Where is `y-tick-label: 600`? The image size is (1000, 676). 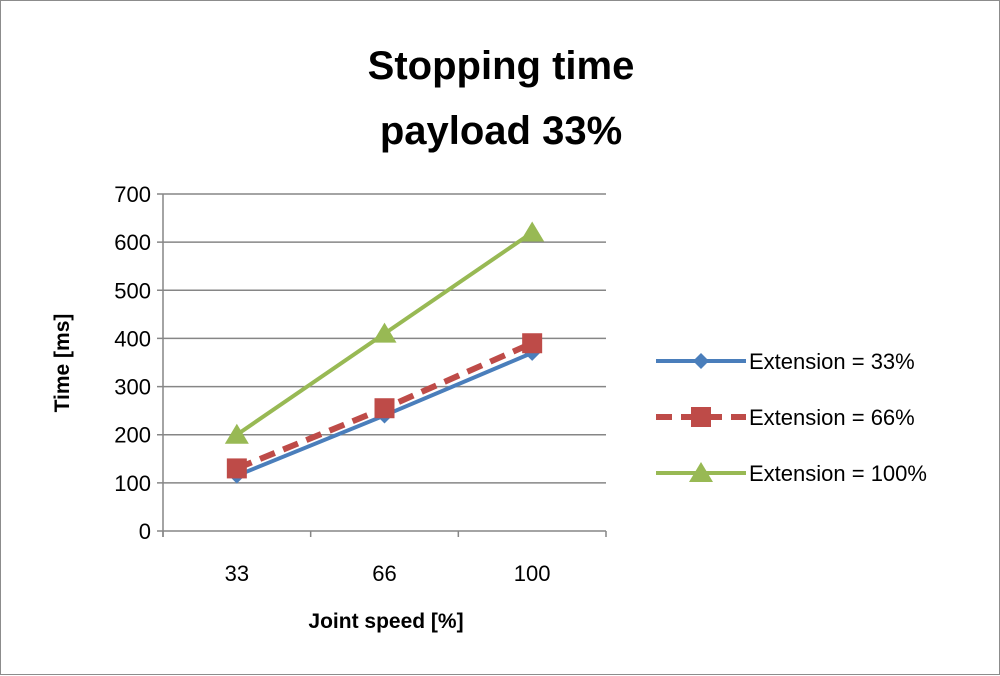
y-tick-label: 600 is located at coordinates (132, 242).